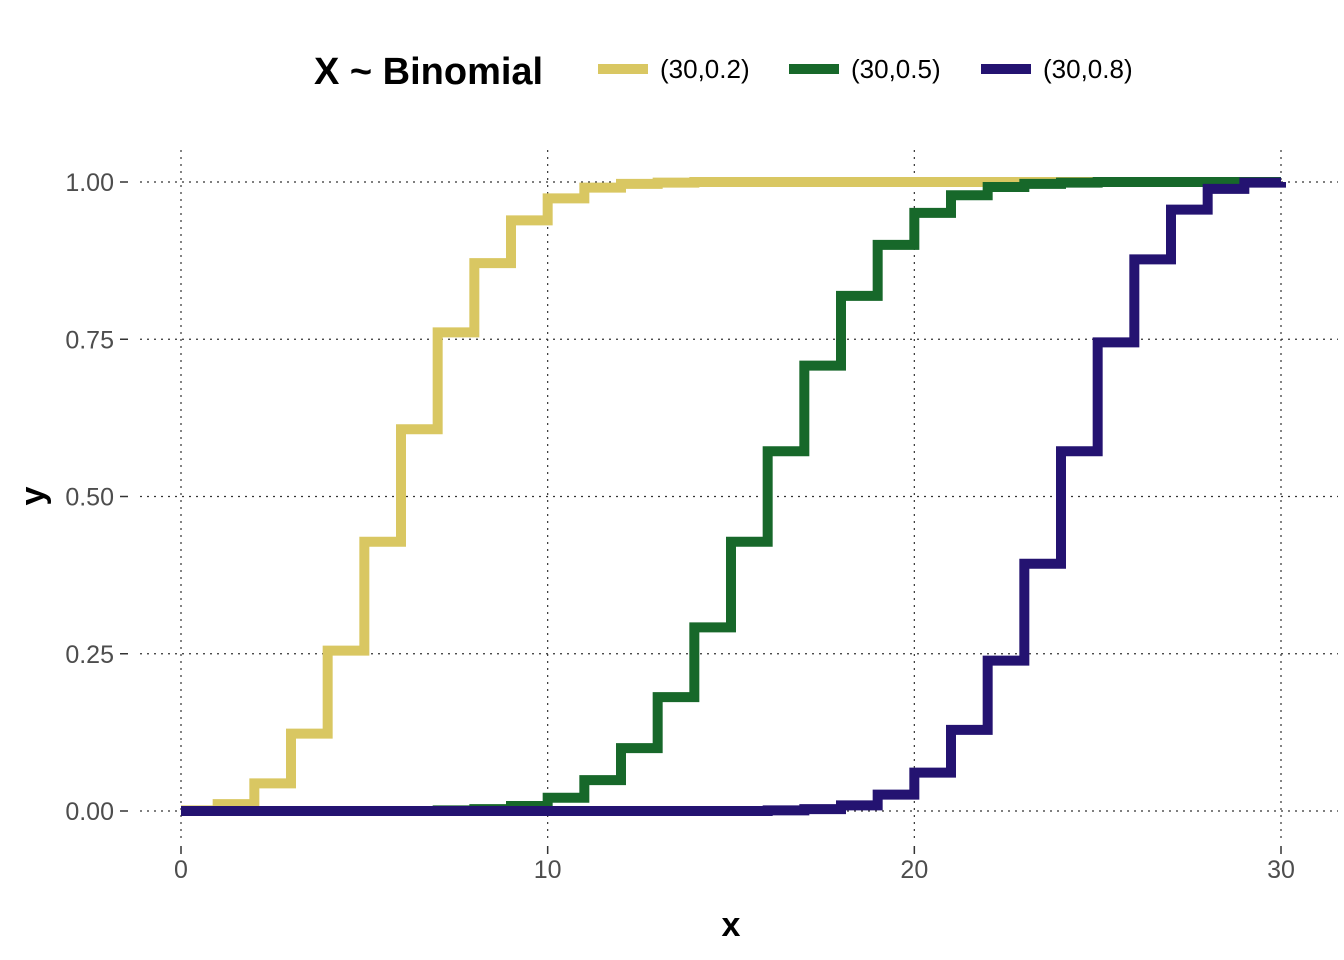 Image resolution: width=1344 pixels, height=960 pixels. I want to click on x-tick-label: 10, so click(548, 870).